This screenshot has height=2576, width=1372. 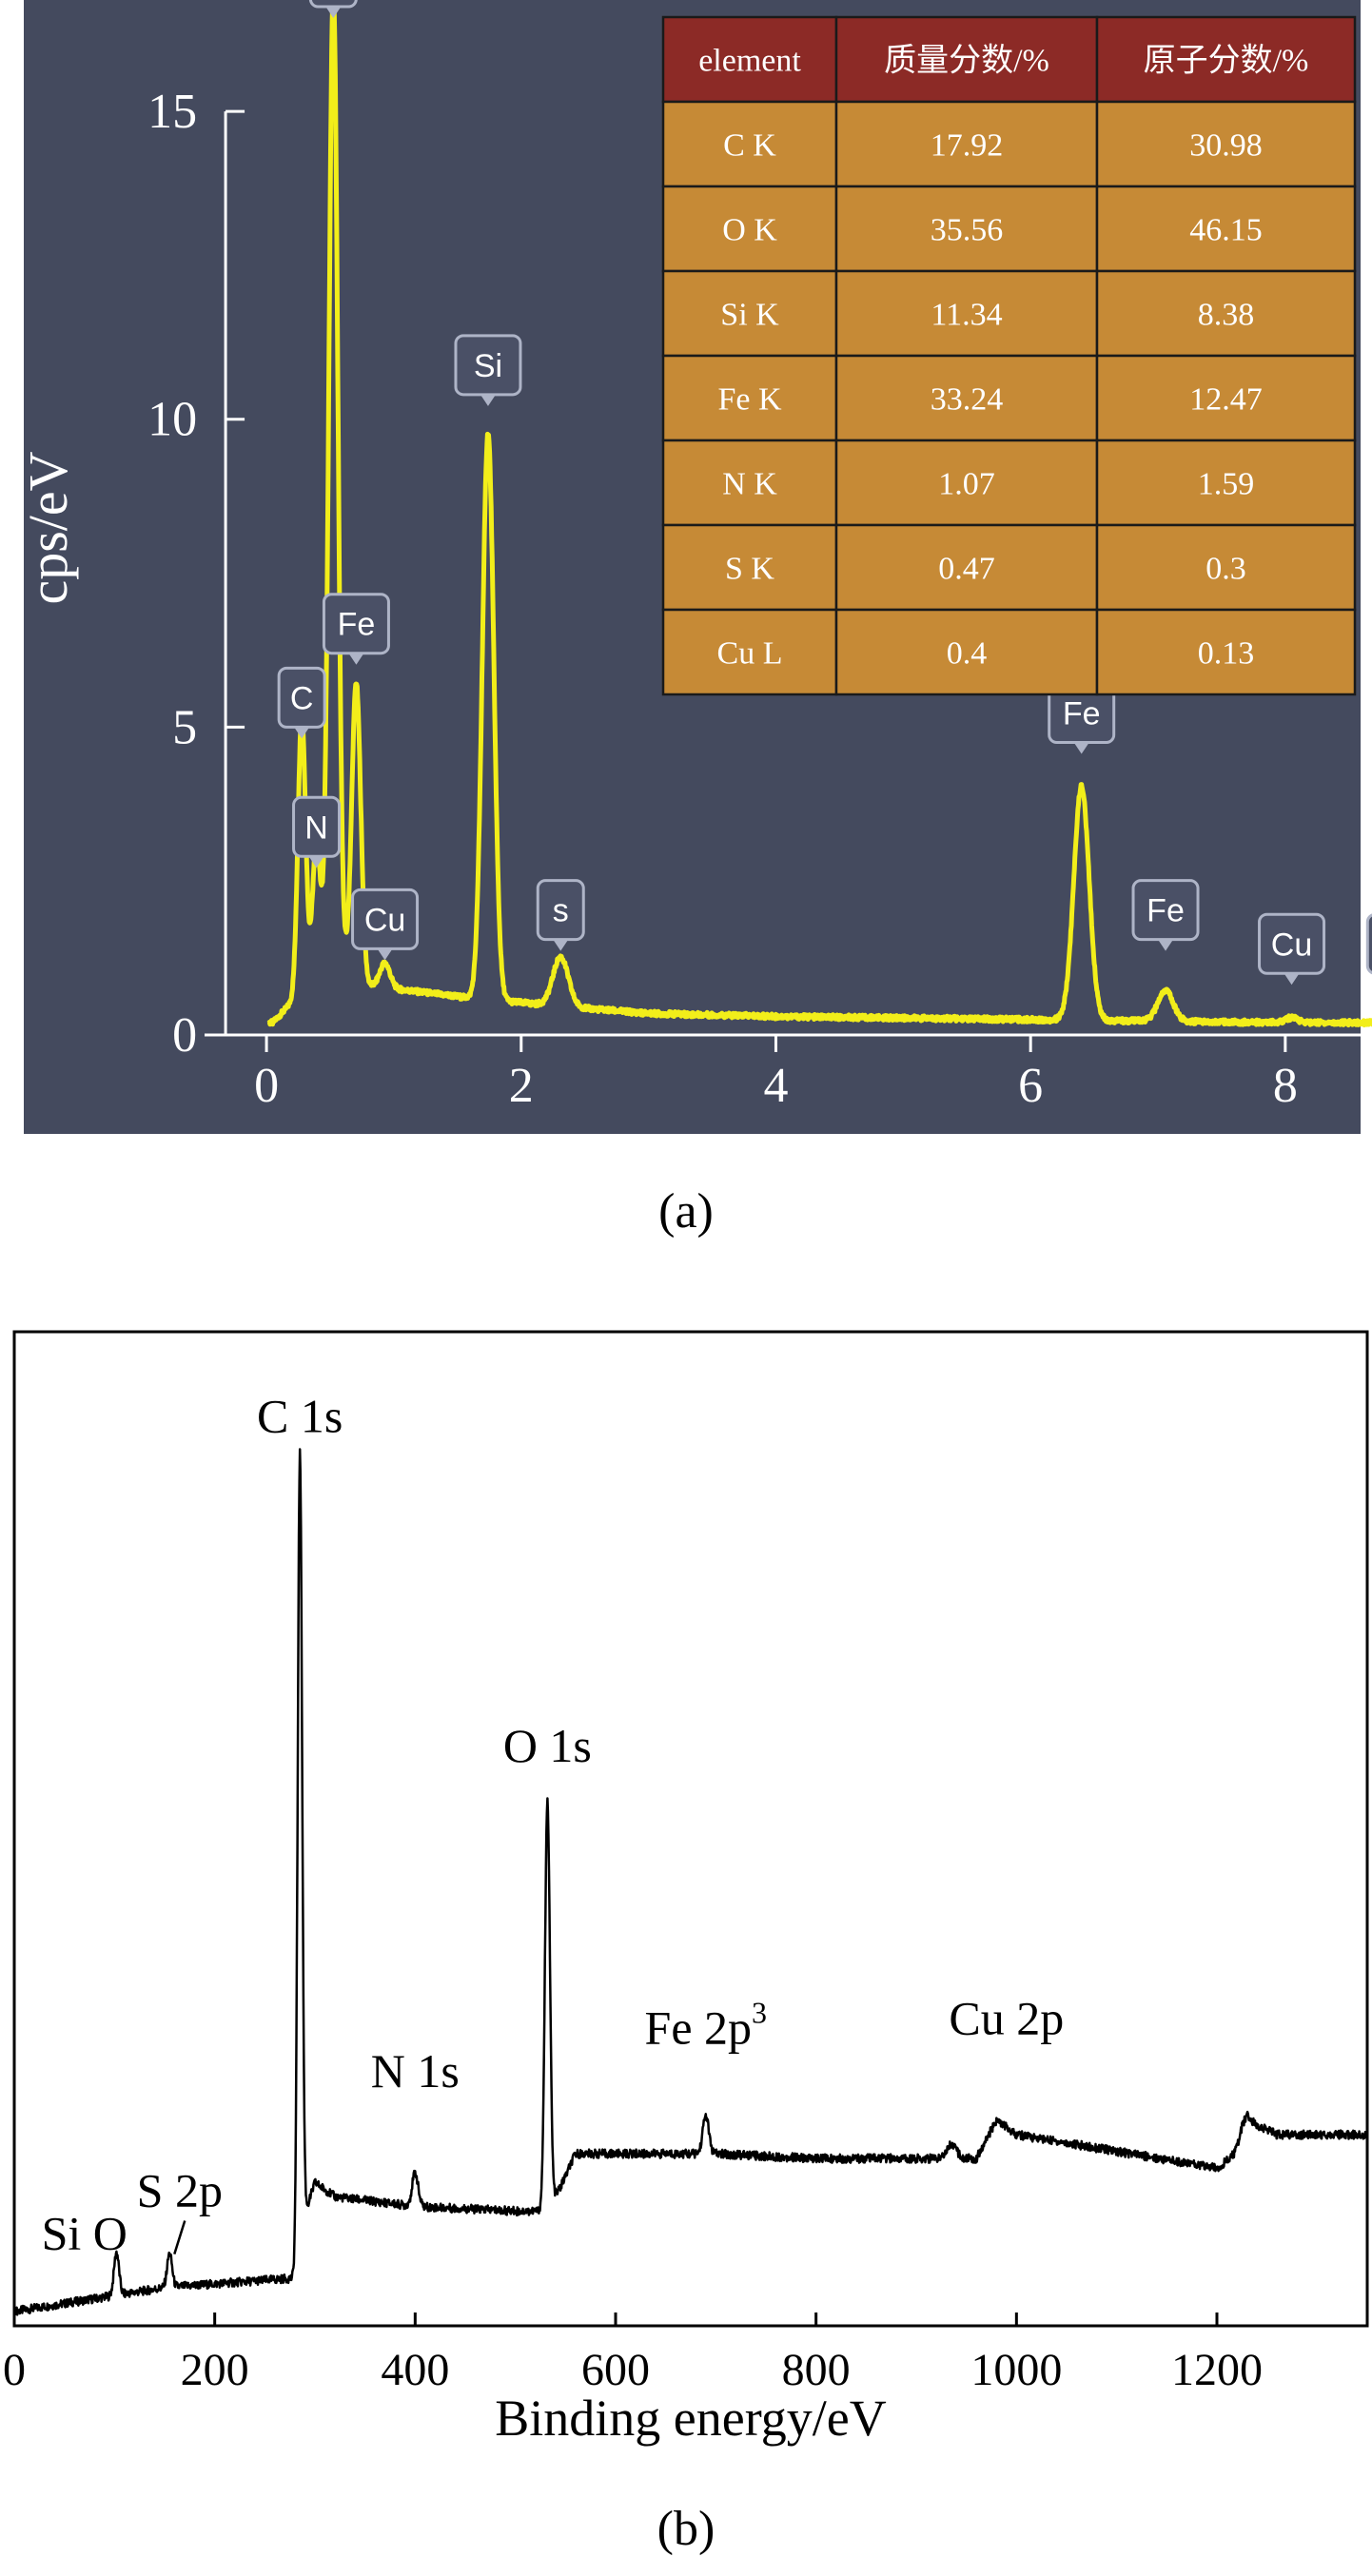 I want to click on xps-peak-label: N 1s, so click(x=415, y=2071).